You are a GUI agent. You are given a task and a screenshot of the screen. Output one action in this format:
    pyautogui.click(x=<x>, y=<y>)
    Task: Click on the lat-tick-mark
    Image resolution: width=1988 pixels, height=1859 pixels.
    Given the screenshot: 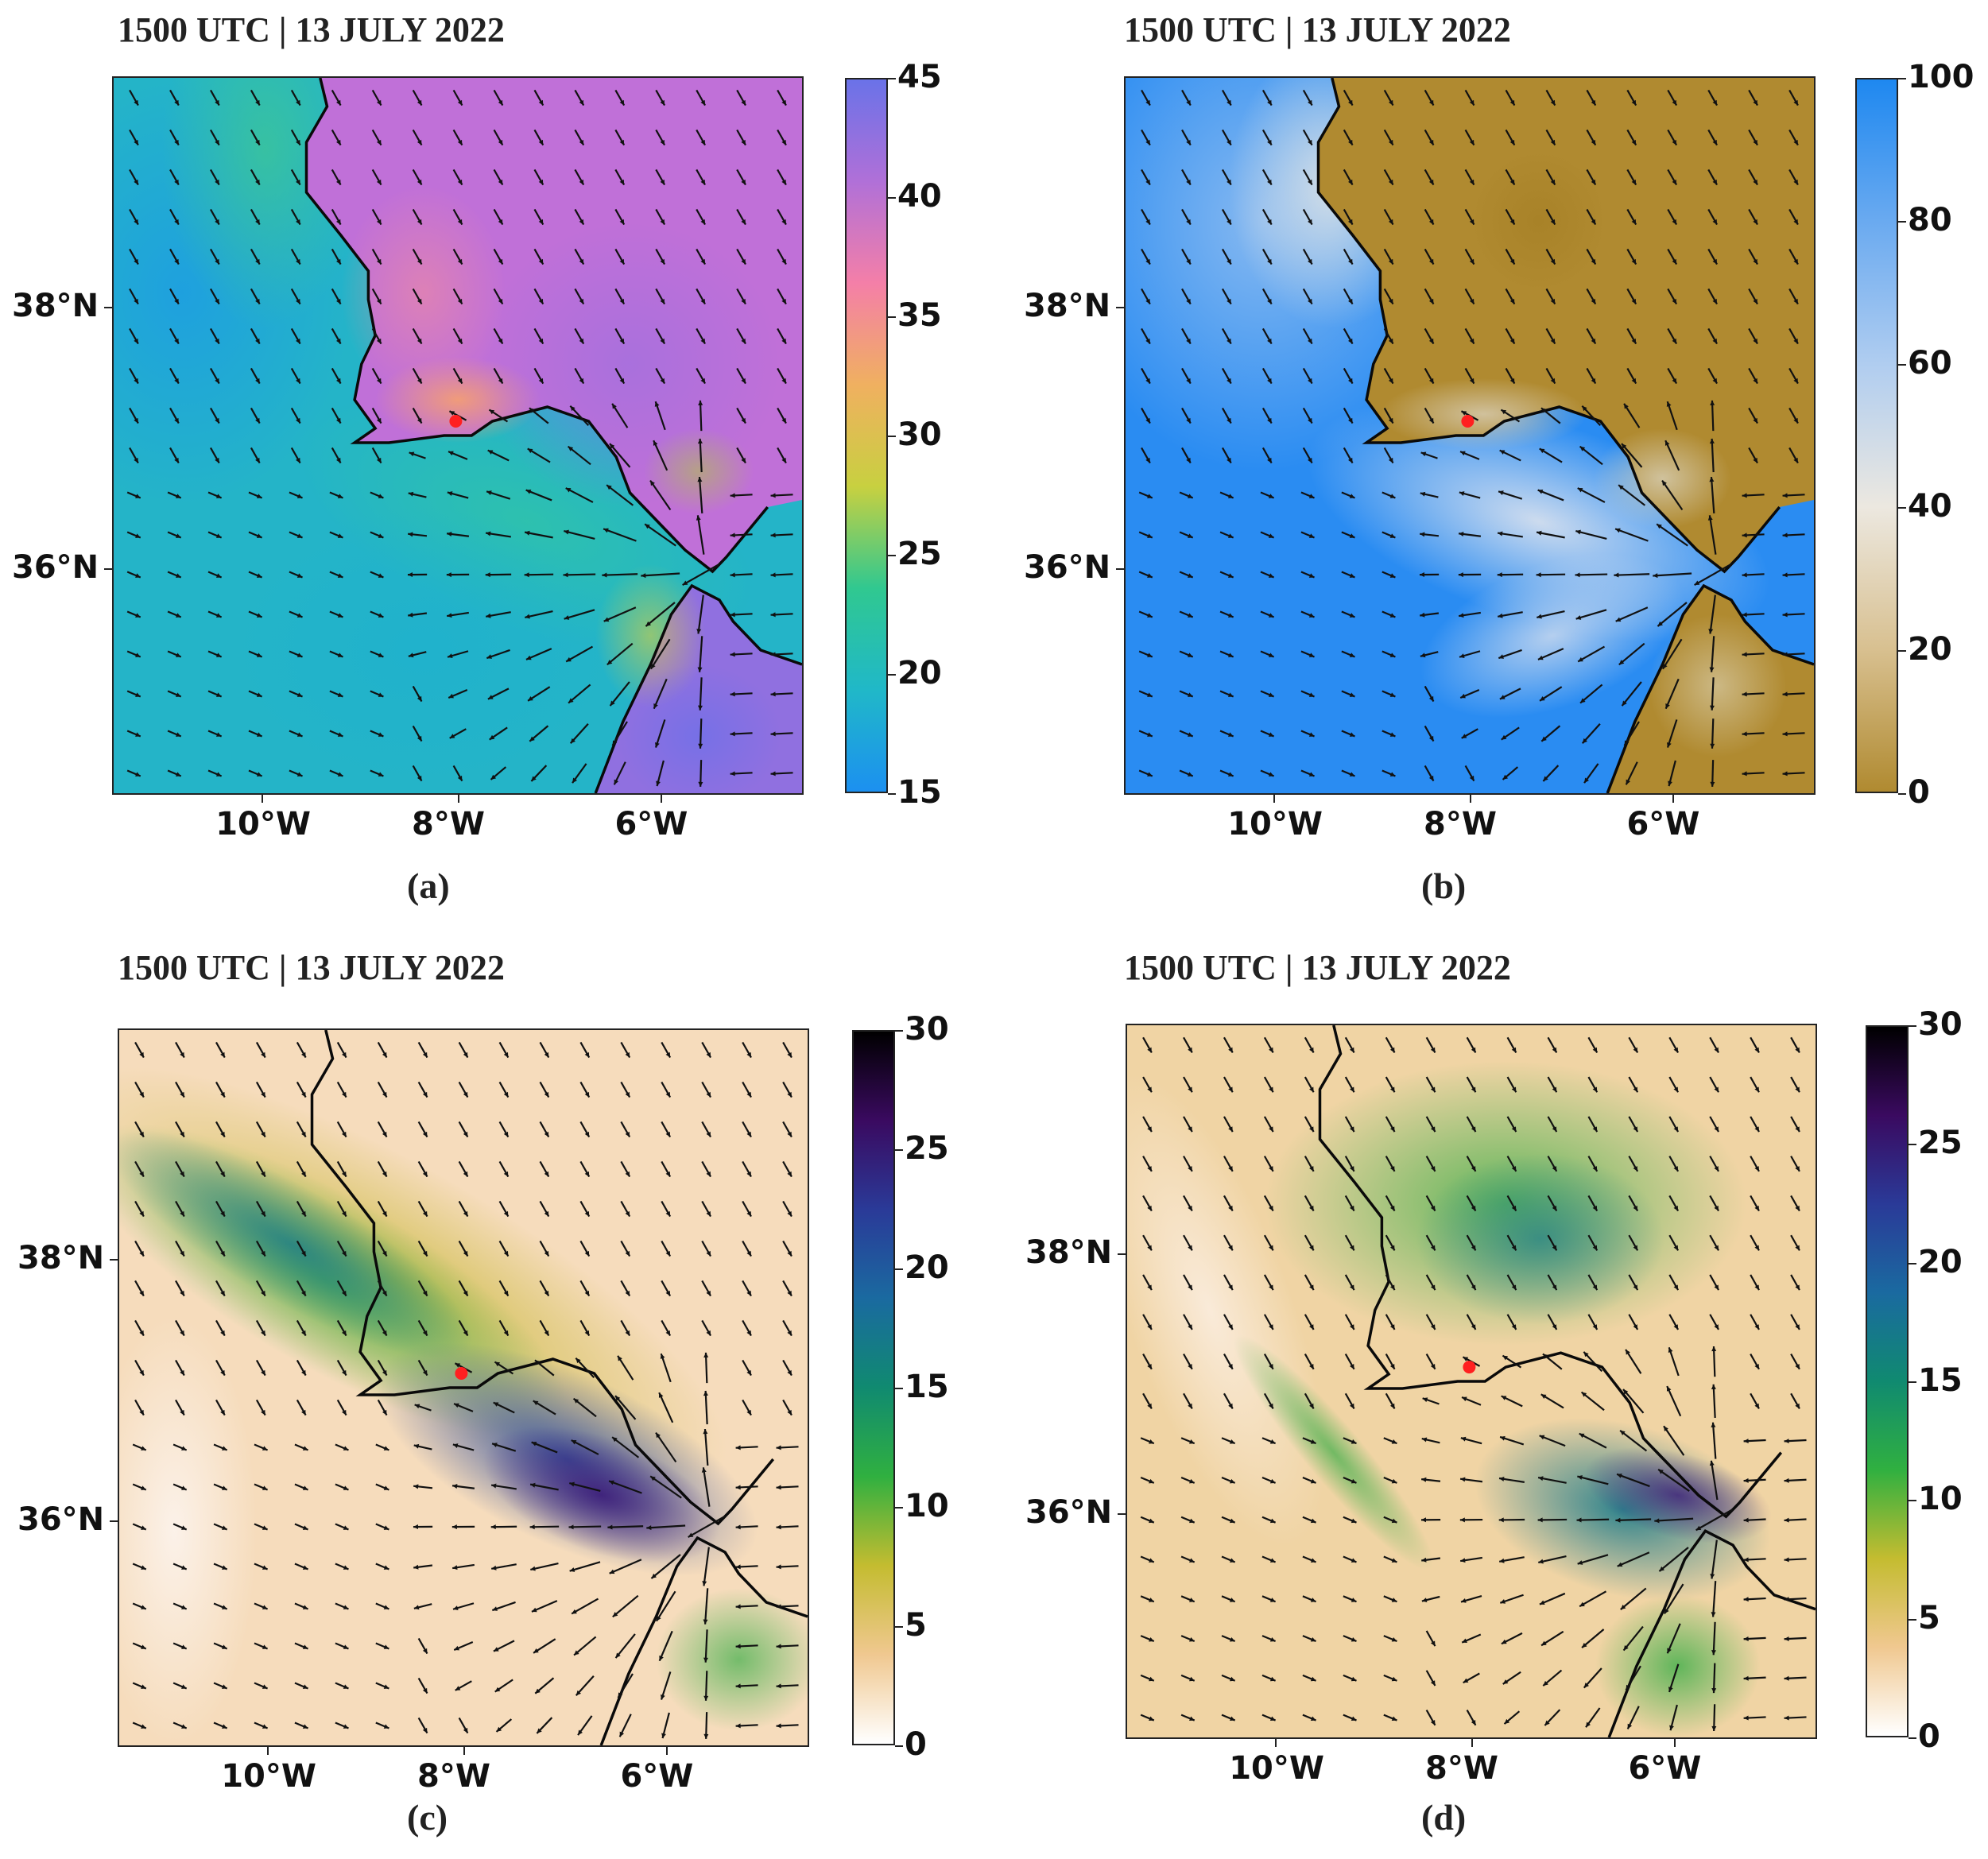 What is the action you would take?
    pyautogui.click(x=114, y=1521)
    